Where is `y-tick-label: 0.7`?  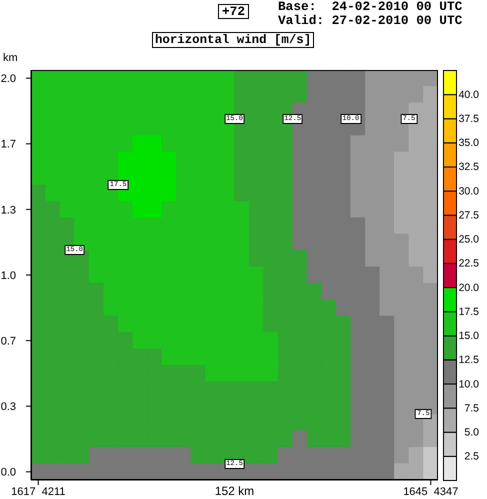 y-tick-label: 0.7 is located at coordinates (8, 342).